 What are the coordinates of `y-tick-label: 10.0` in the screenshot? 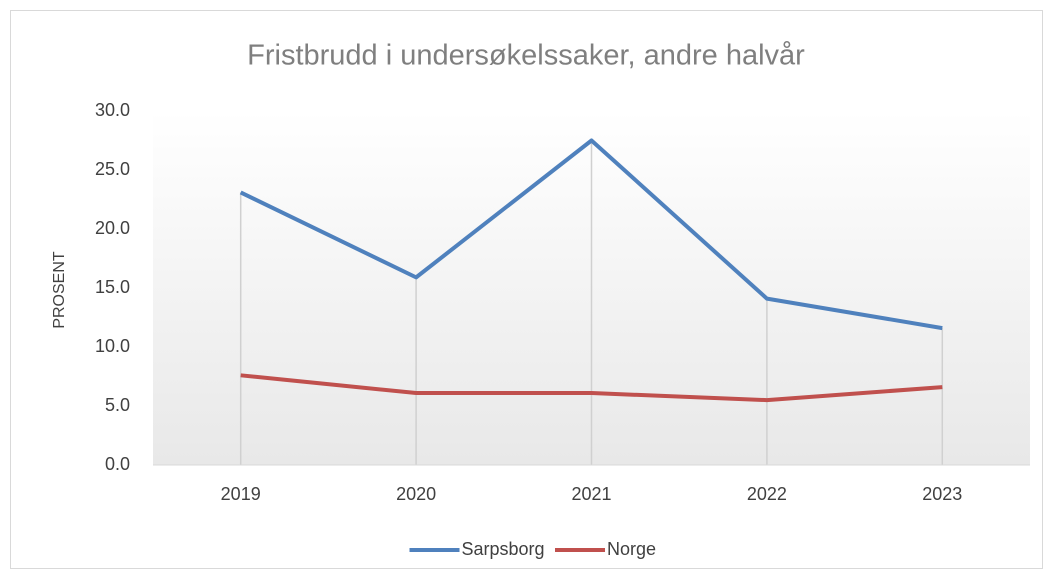 It's located at (112, 346).